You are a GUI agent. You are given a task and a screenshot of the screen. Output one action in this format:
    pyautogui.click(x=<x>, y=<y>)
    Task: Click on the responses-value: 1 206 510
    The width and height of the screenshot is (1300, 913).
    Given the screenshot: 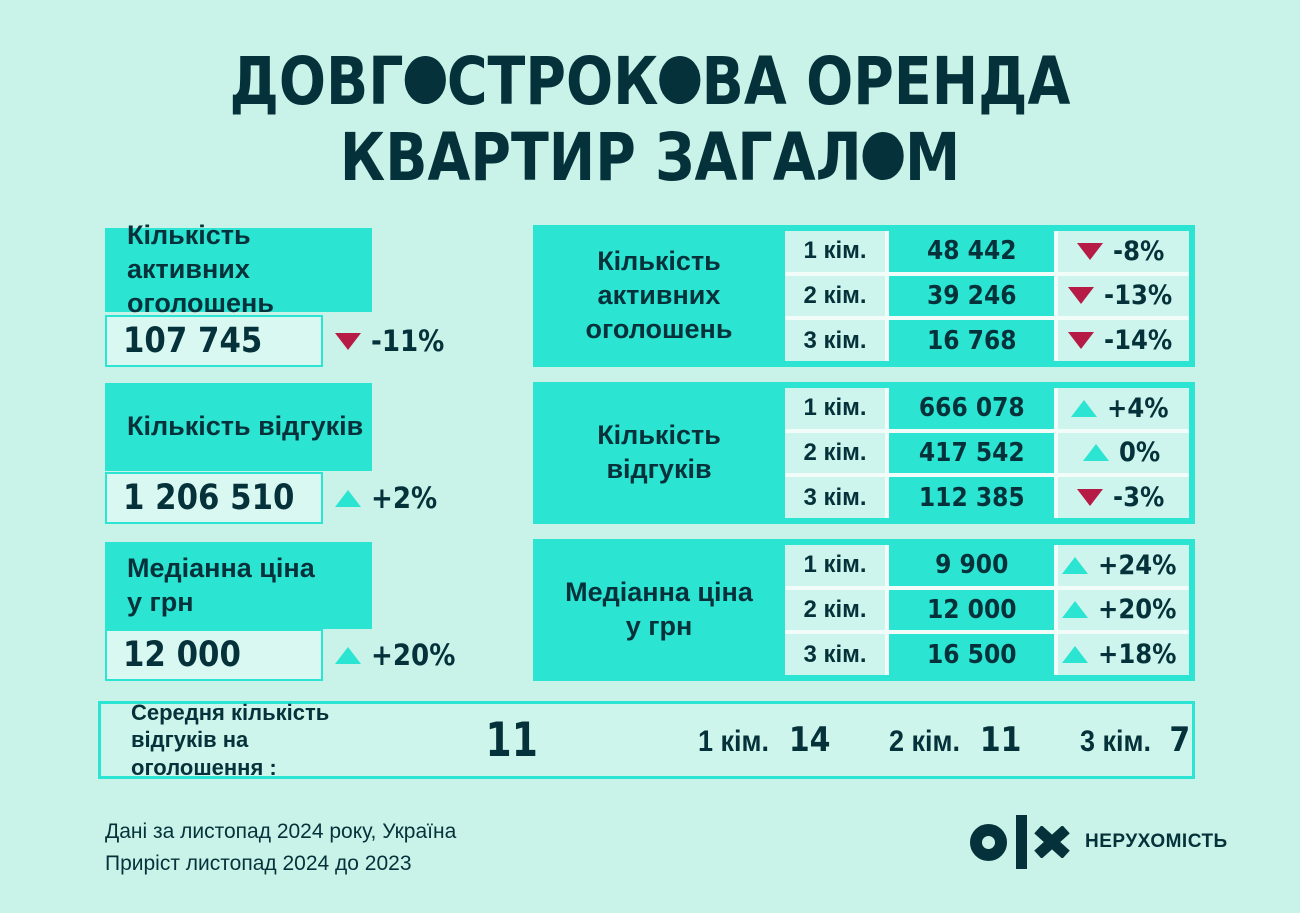 What is the action you would take?
    pyautogui.click(x=209, y=498)
    